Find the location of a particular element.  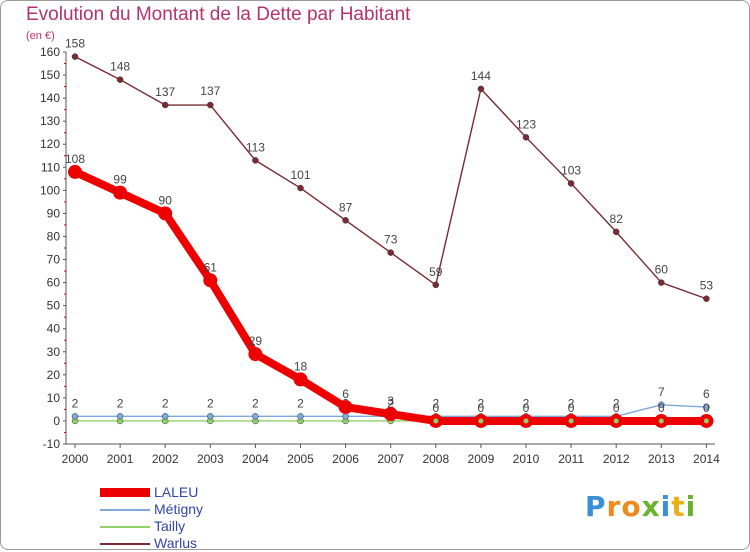

x-tick-label: 2007 is located at coordinates (390, 459).